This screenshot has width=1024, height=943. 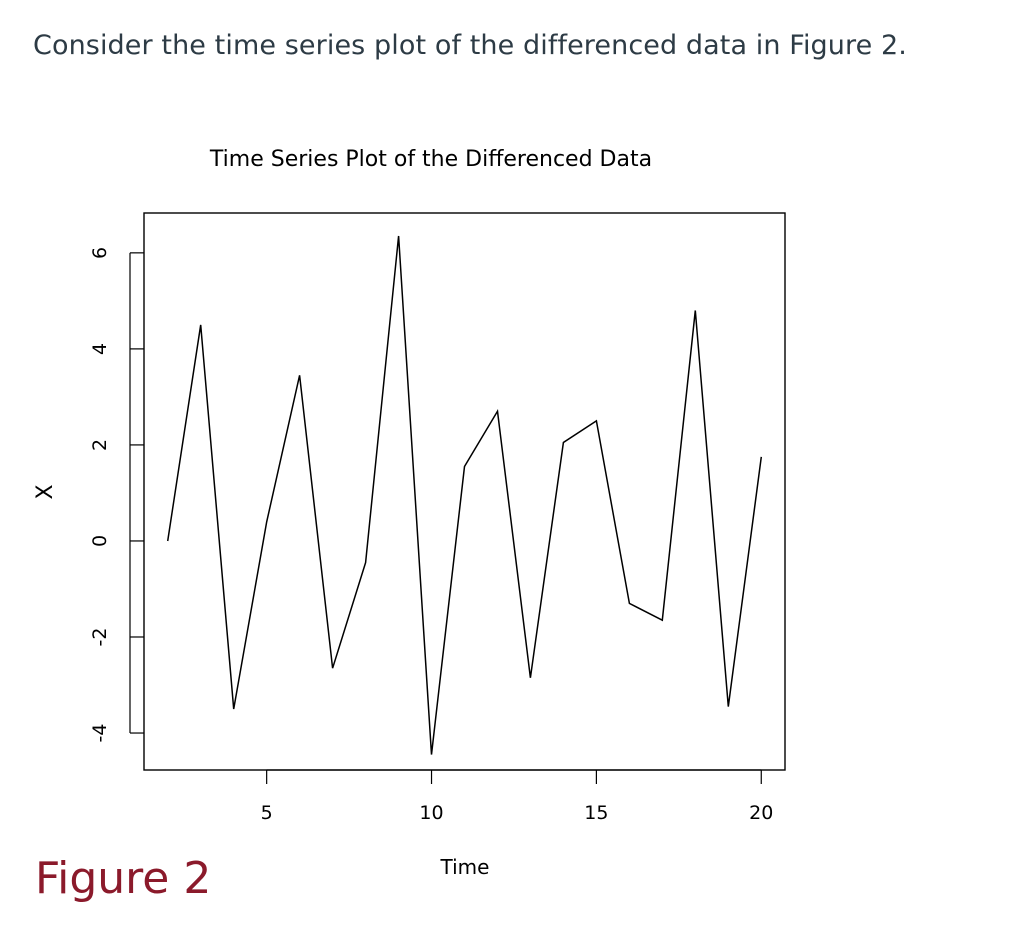 I want to click on x-axis-label: Time, so click(x=465, y=867).